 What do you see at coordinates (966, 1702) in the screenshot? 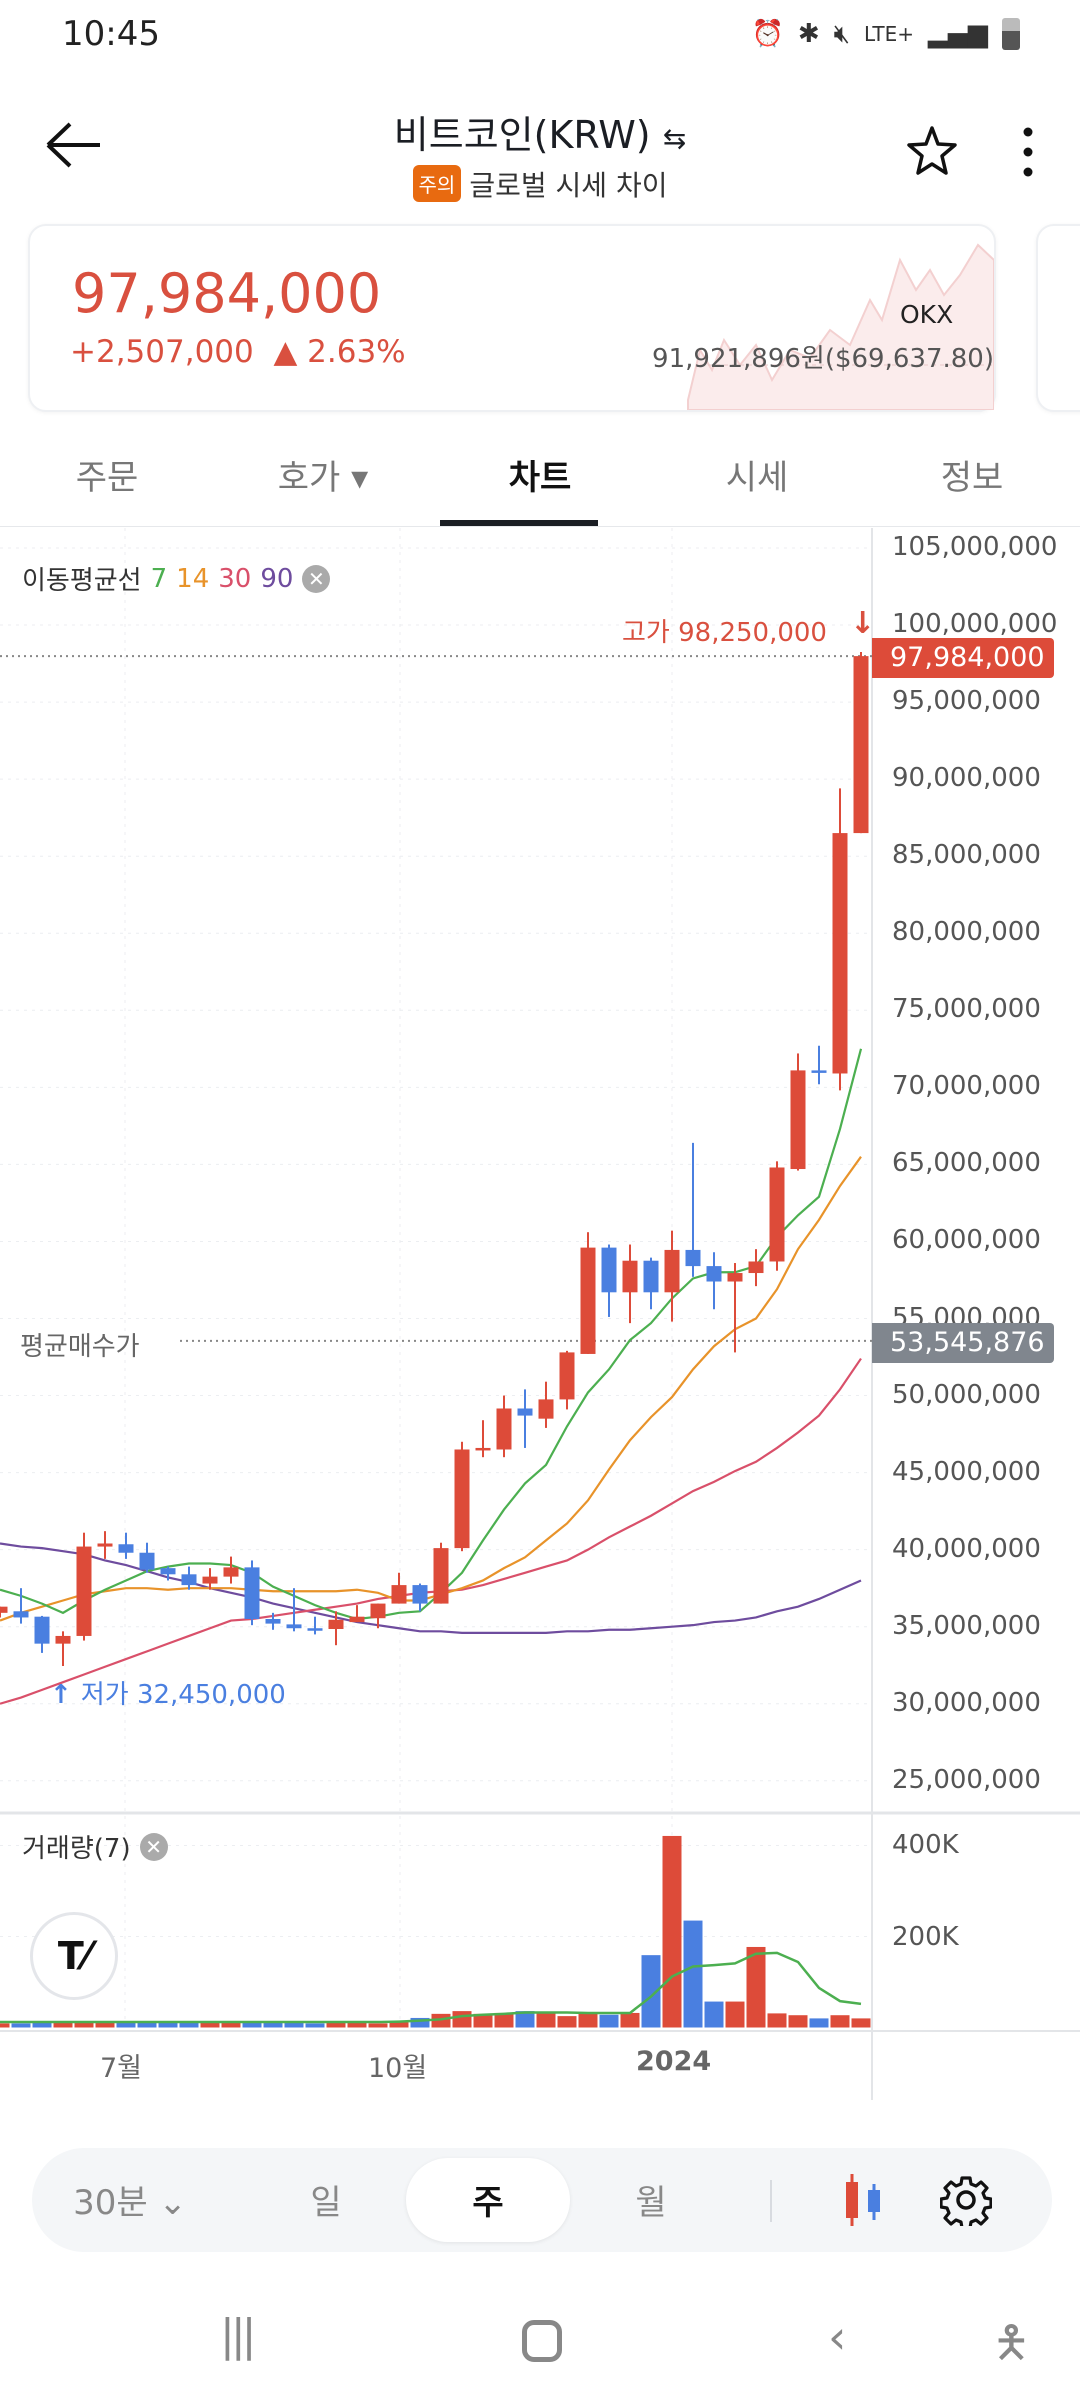
I see `price-tick: 30,000,000` at bounding box center [966, 1702].